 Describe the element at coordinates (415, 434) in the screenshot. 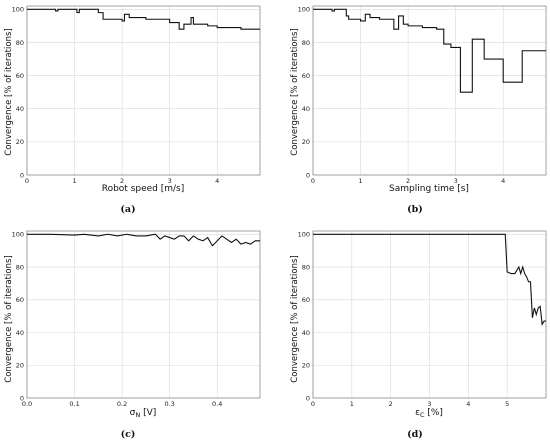

I see `panel-caption: (d)` at that location.